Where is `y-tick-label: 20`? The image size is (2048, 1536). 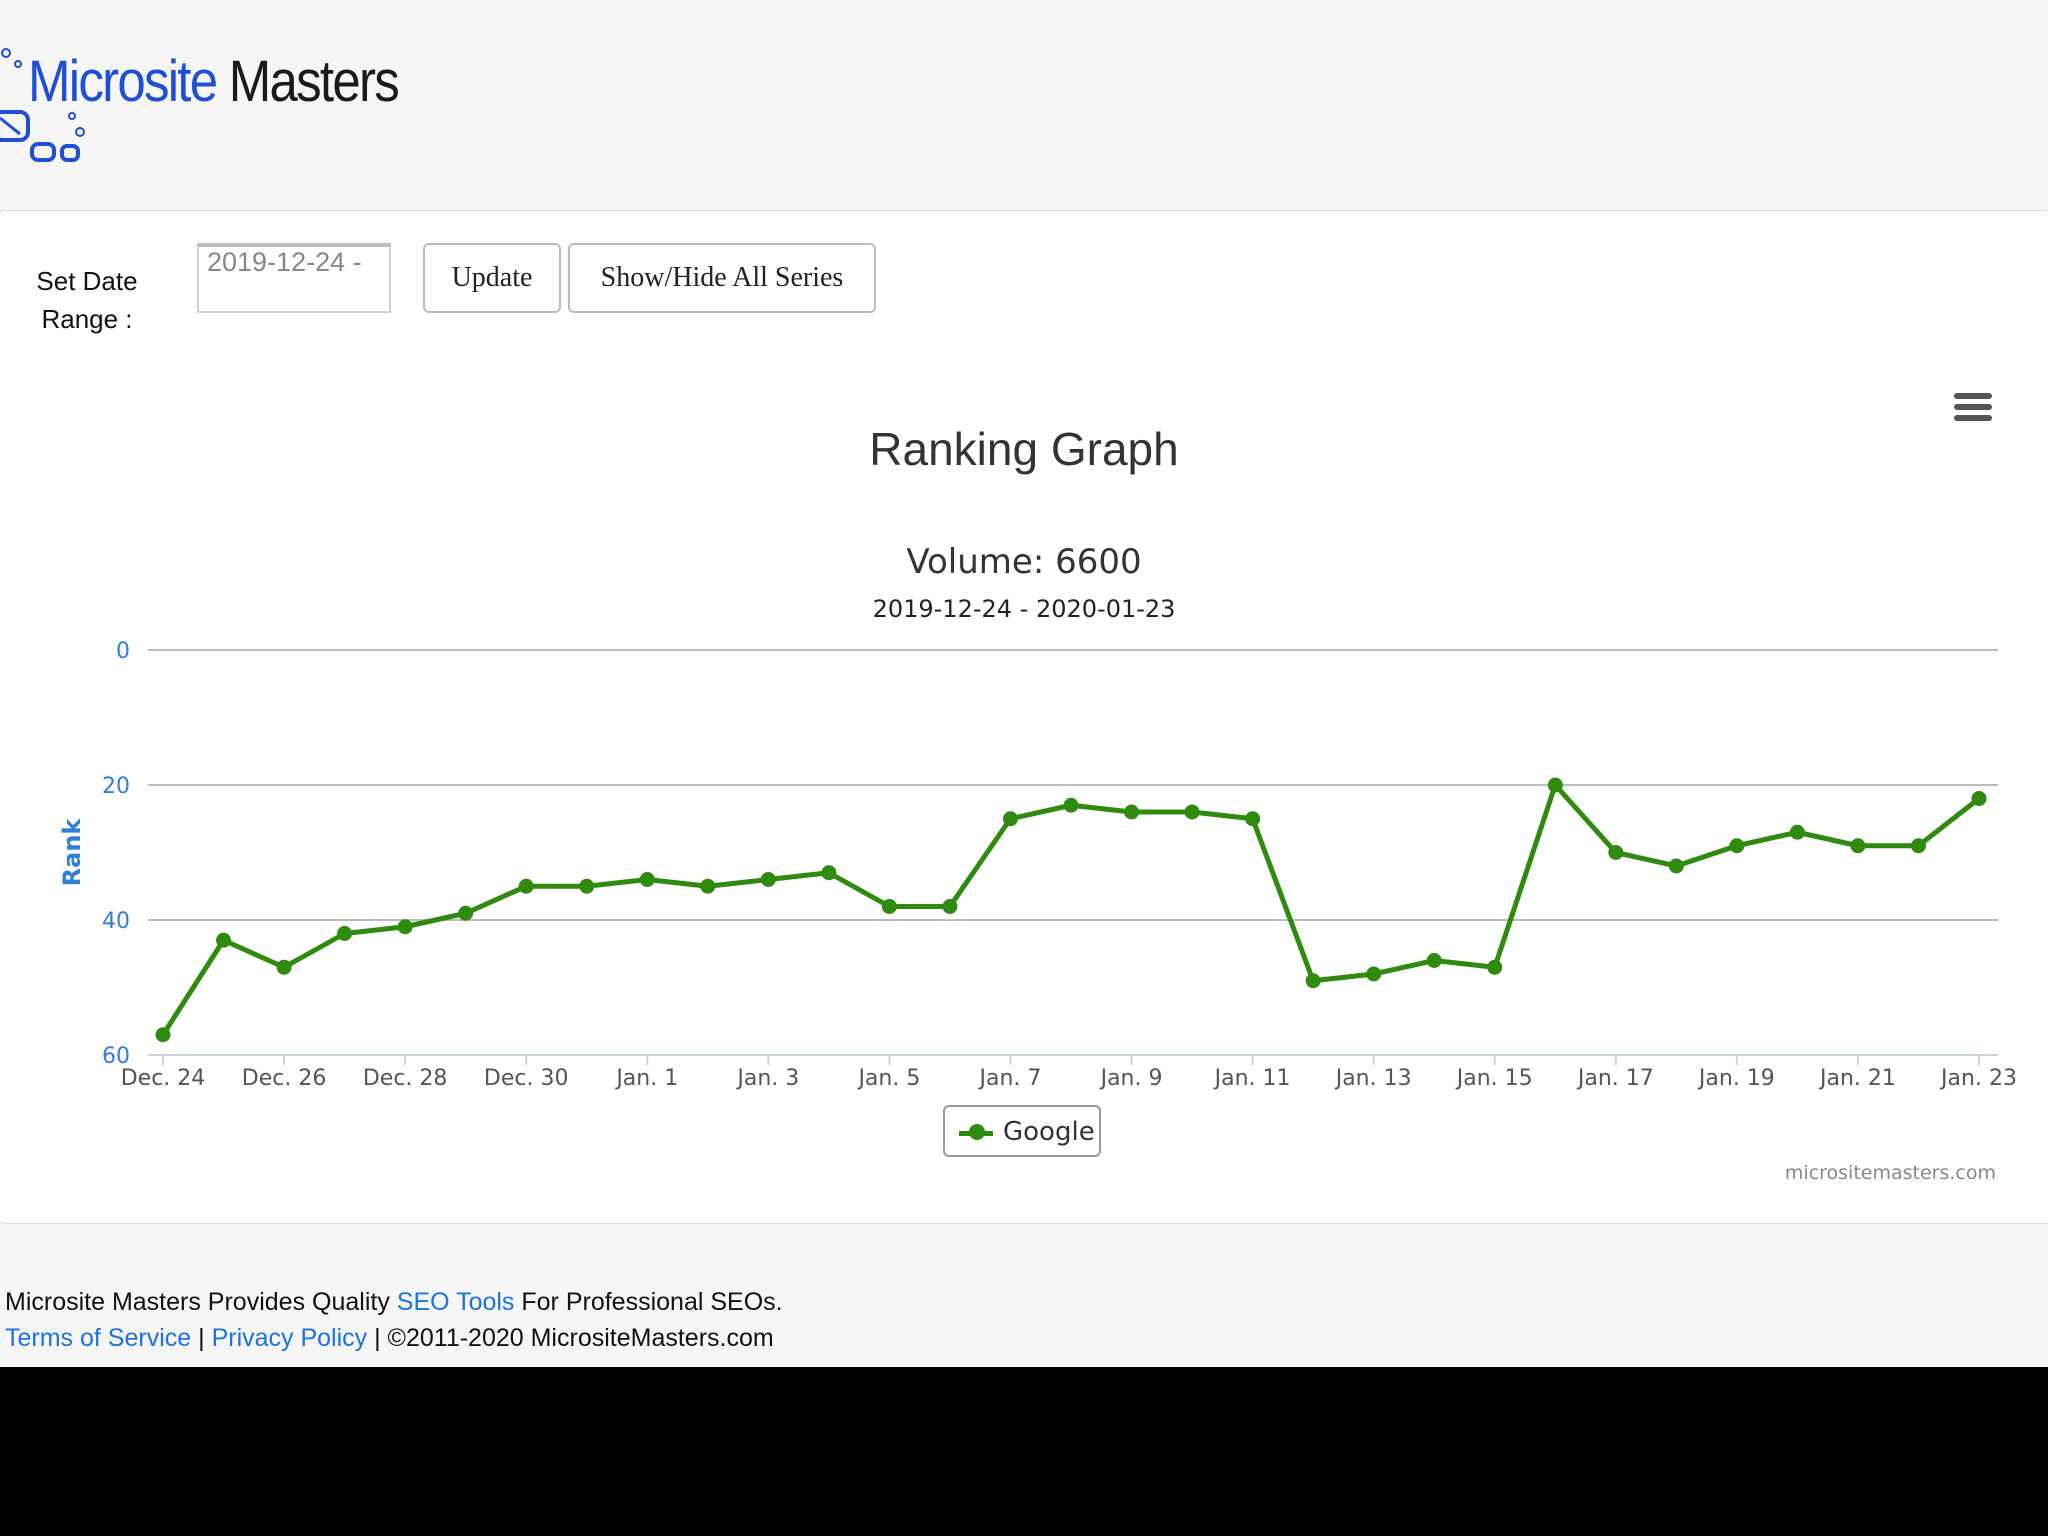 y-tick-label: 20 is located at coordinates (116, 786).